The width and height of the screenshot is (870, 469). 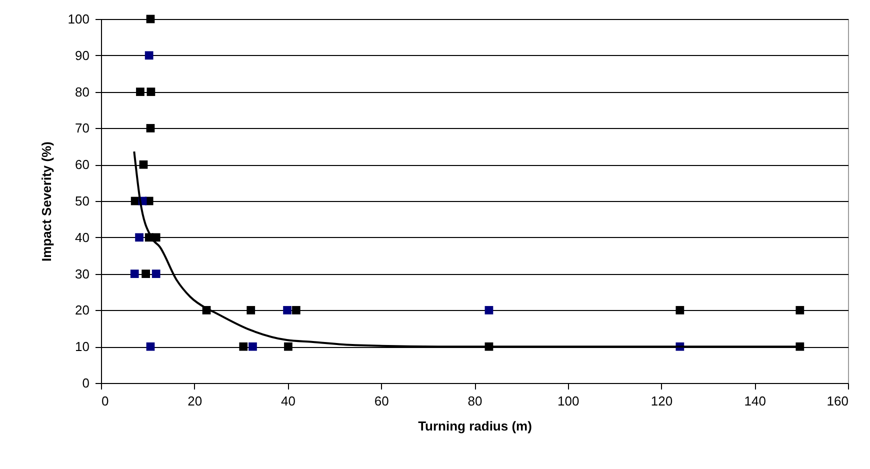 What do you see at coordinates (661, 401) in the screenshot?
I see `x-tick-label: 120` at bounding box center [661, 401].